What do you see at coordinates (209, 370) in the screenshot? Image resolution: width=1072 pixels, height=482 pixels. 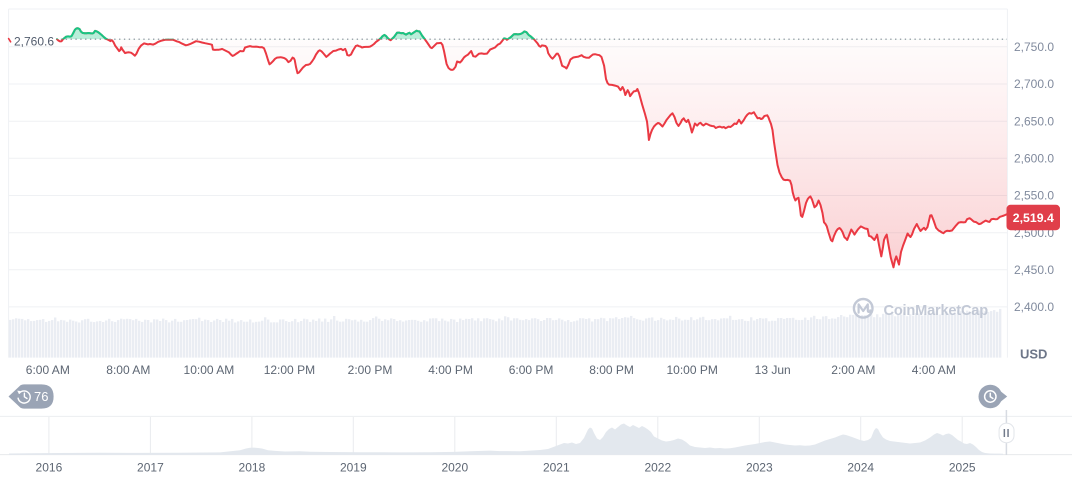 I see `svg-text: 10:00 AM` at bounding box center [209, 370].